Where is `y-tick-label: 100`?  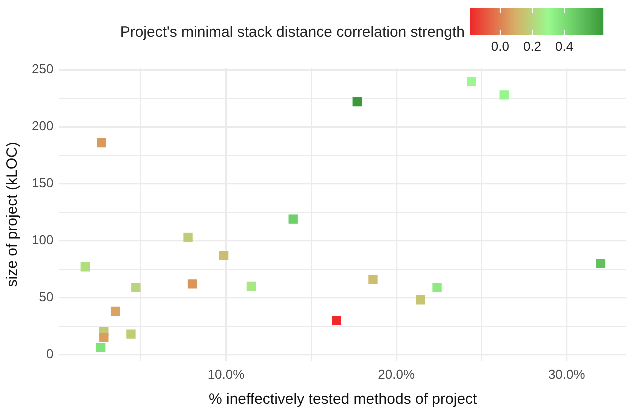
y-tick-label: 100 is located at coordinates (43, 240).